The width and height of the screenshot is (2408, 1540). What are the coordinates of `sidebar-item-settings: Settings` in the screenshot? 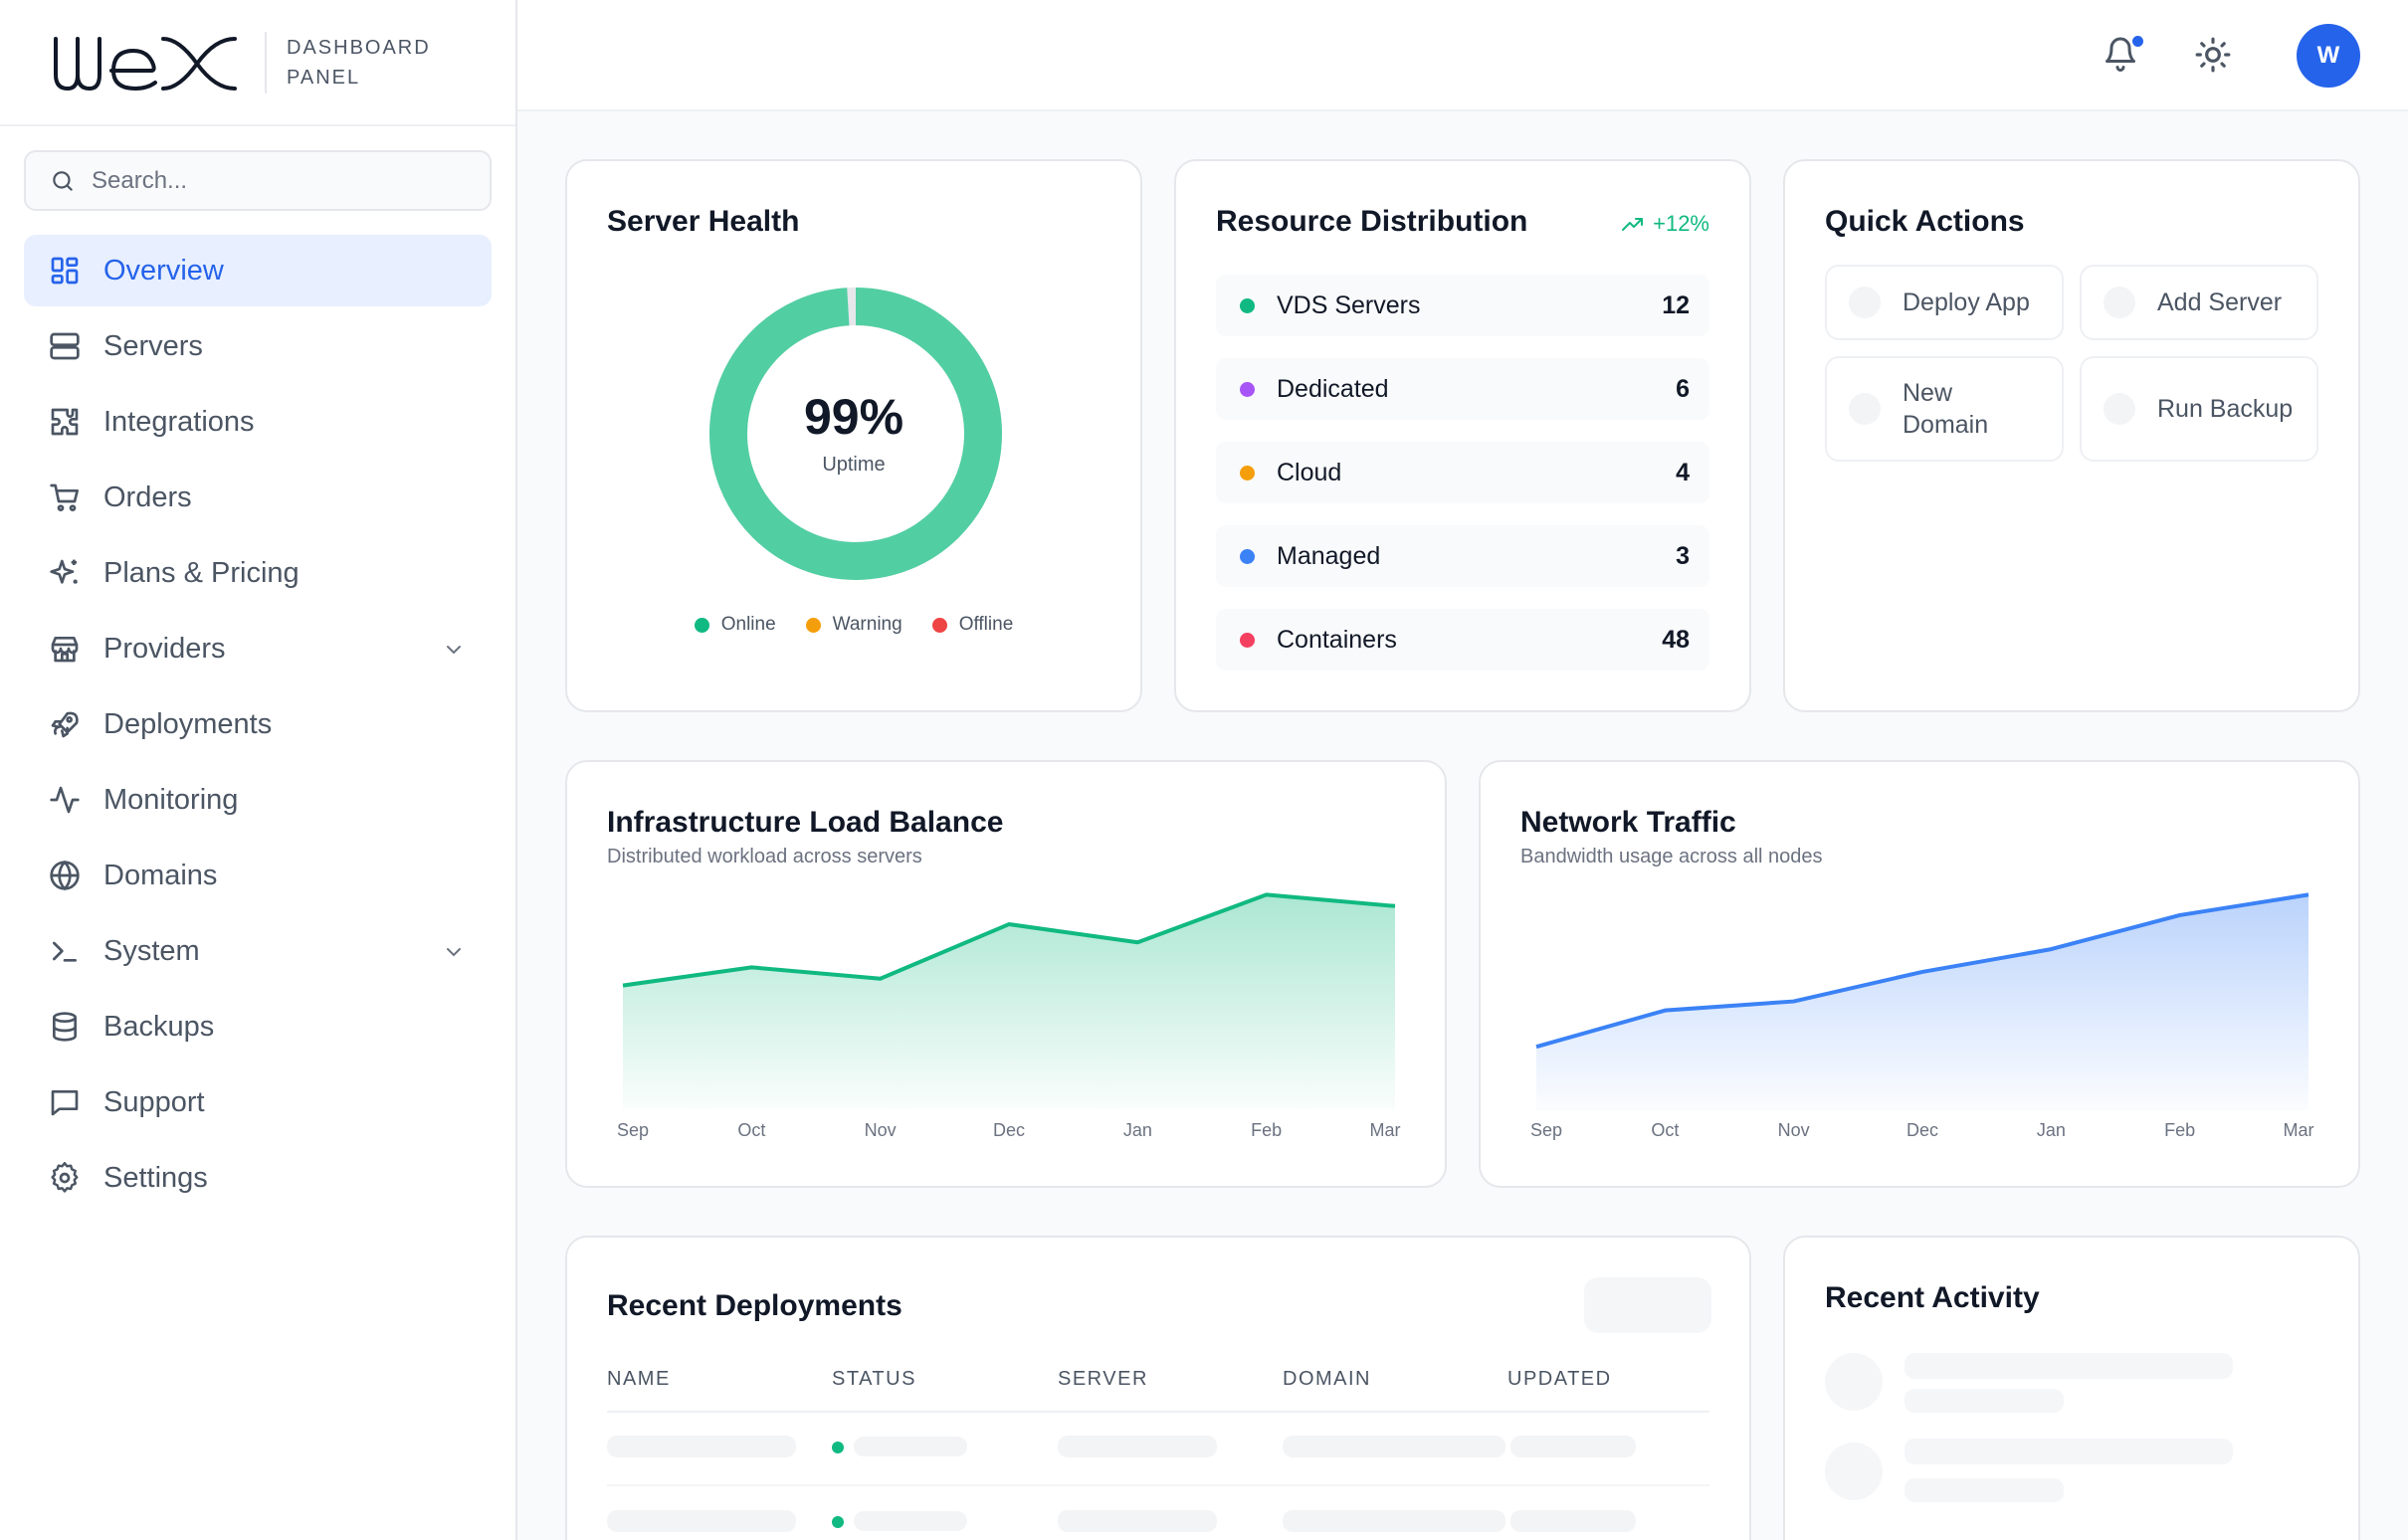 It's located at (258, 1178).